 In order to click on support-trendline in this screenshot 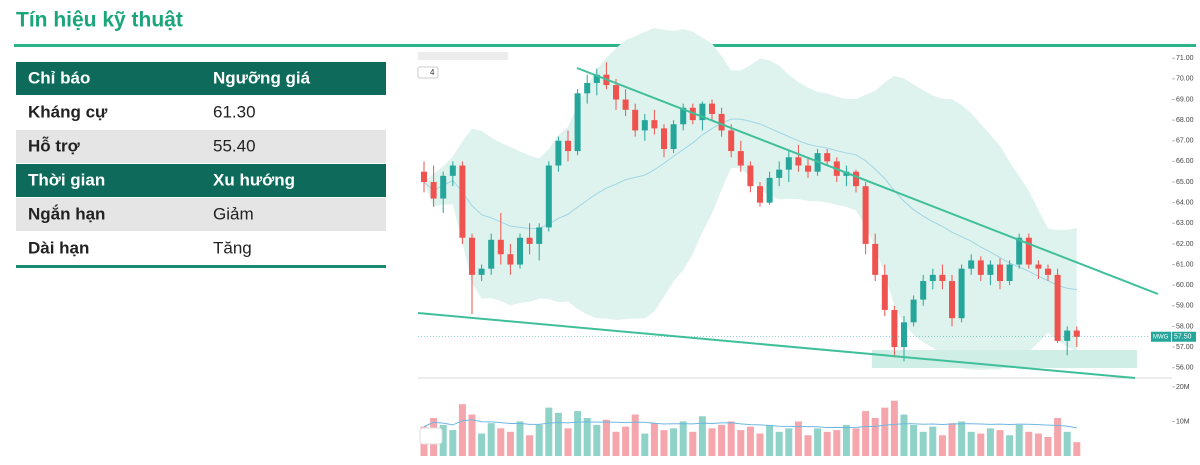, I will do `click(776, 345)`.